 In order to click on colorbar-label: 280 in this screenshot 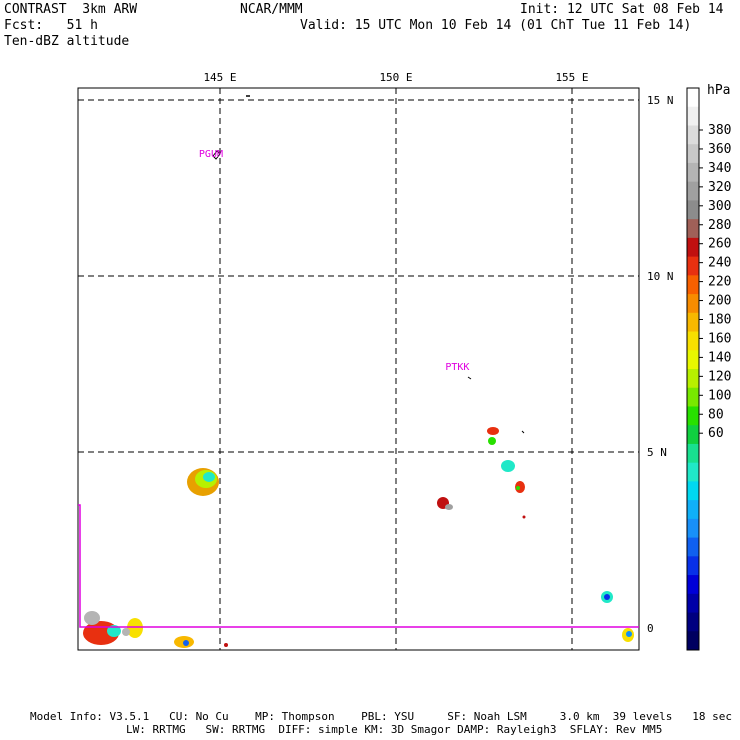, I will do `click(719, 225)`.